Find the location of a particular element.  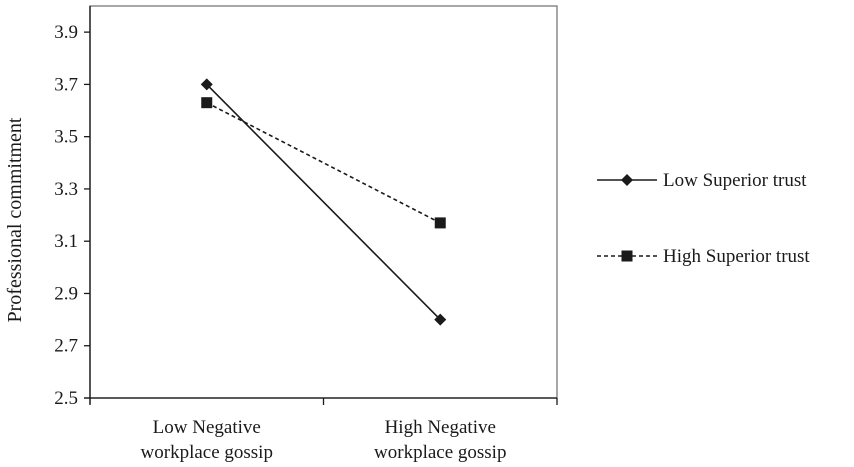

legend-item: Low Superior trust is located at coordinates (702, 180).